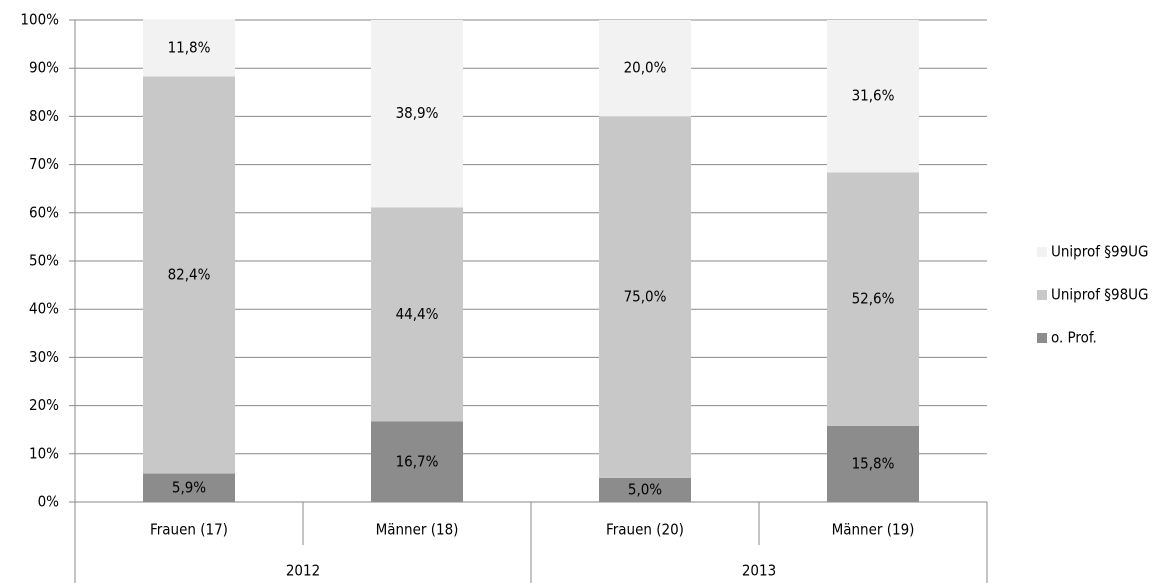  What do you see at coordinates (873, 530) in the screenshot?
I see `x-tick-label: Männer (19)` at bounding box center [873, 530].